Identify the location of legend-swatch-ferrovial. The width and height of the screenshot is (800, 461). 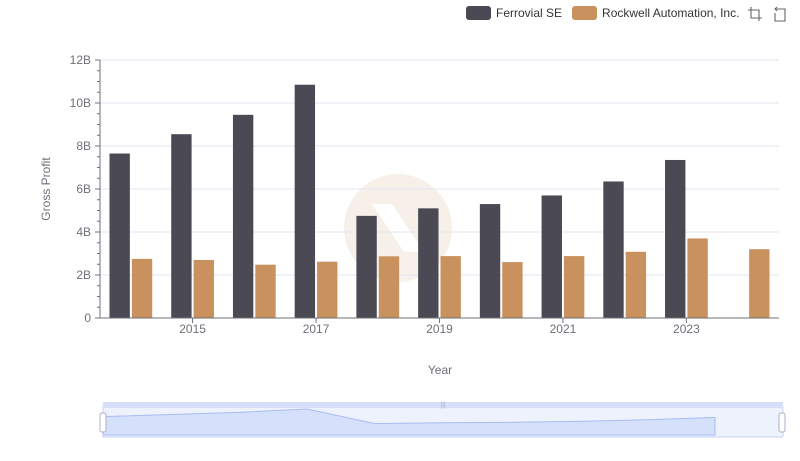
(478, 13).